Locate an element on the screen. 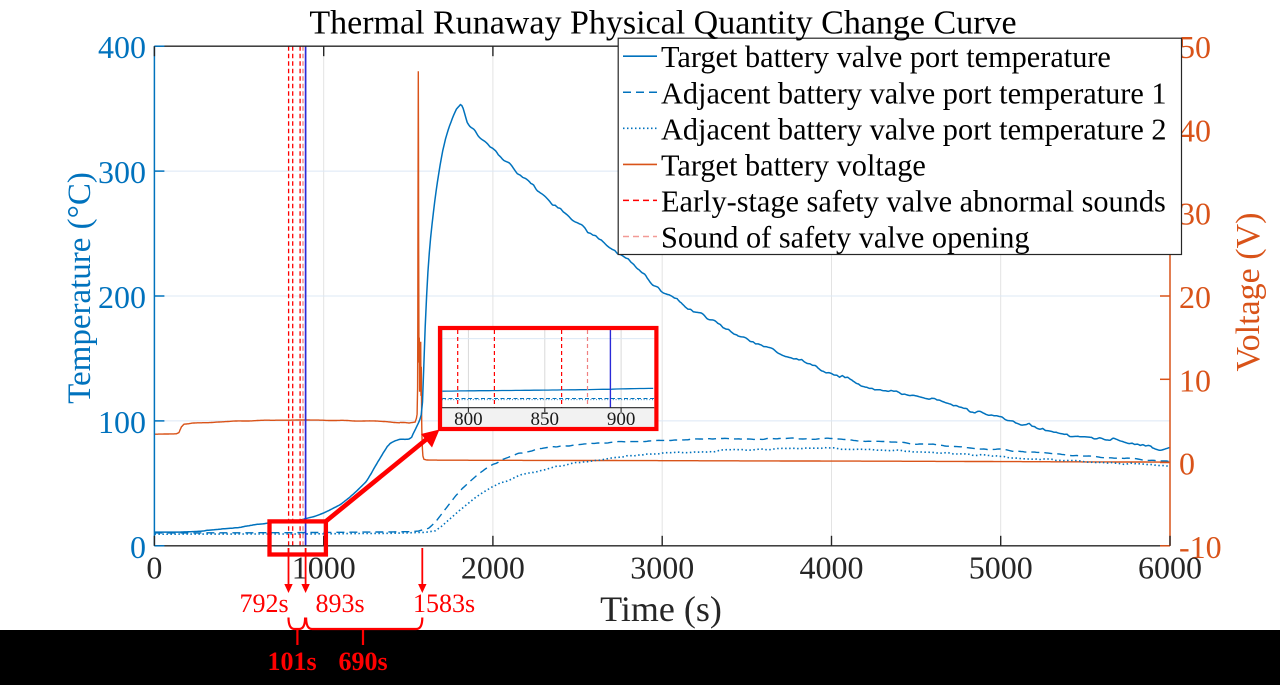 This screenshot has height=690, width=1280. svg-text: Temperature (°C) is located at coordinates (80, 288).